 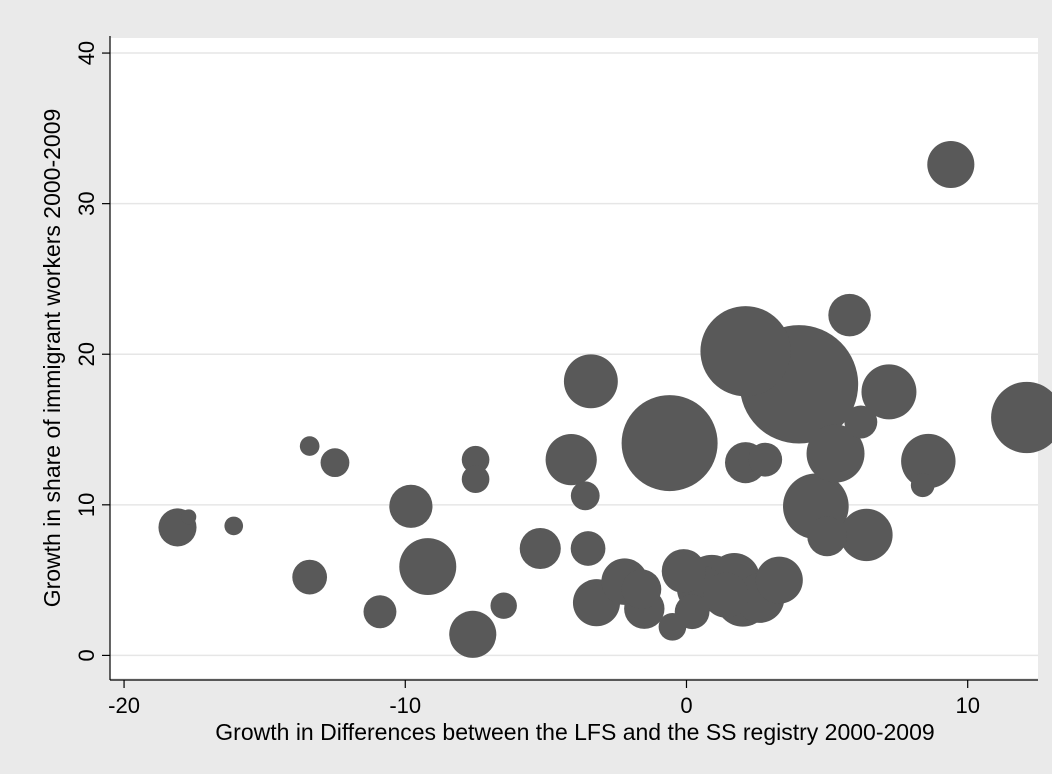 What do you see at coordinates (124, 705) in the screenshot?
I see `x-tick-label: -20` at bounding box center [124, 705].